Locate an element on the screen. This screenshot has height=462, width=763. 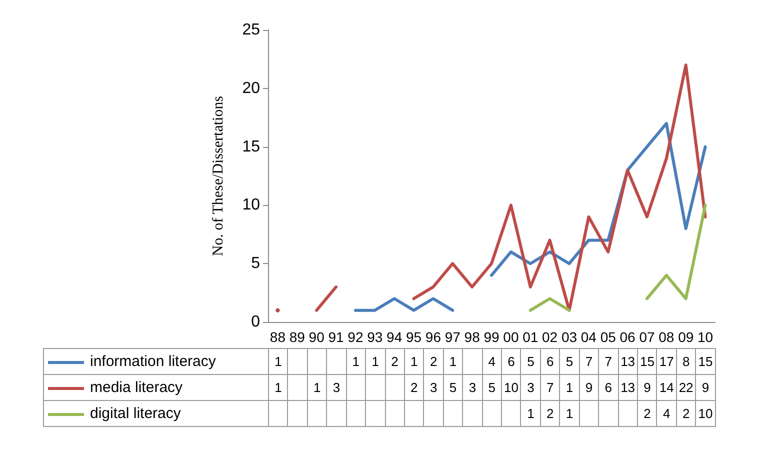
x-tick-label: 96 is located at coordinates (433, 337).